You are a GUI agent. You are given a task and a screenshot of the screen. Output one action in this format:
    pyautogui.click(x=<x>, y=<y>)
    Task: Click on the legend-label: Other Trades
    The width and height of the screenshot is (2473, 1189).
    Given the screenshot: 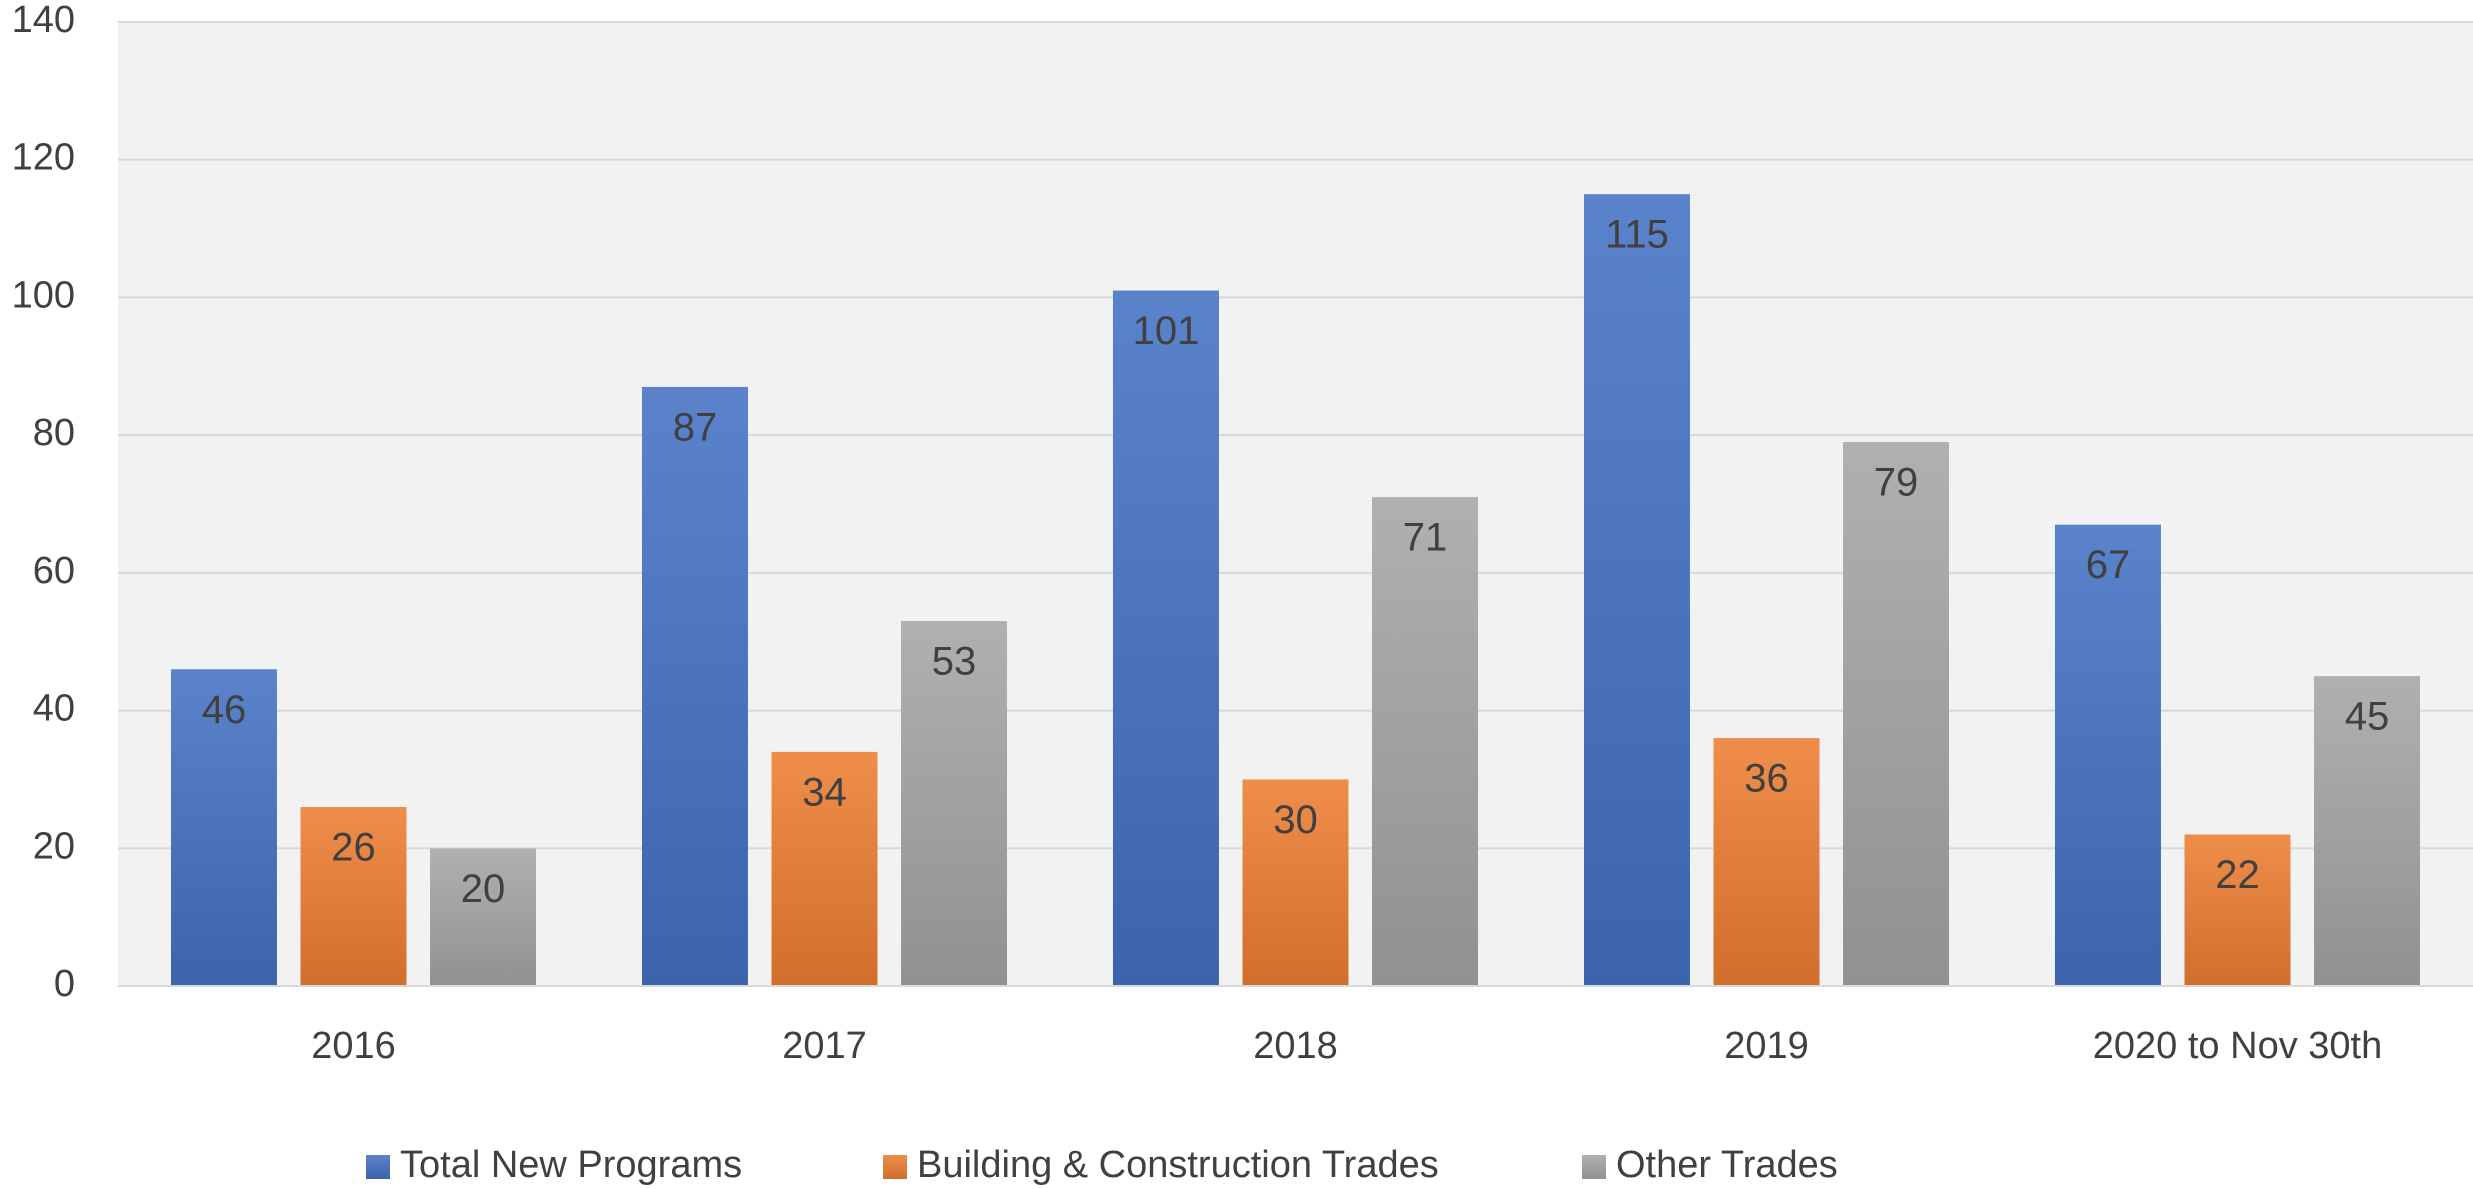 What is the action you would take?
    pyautogui.click(x=1727, y=1165)
    